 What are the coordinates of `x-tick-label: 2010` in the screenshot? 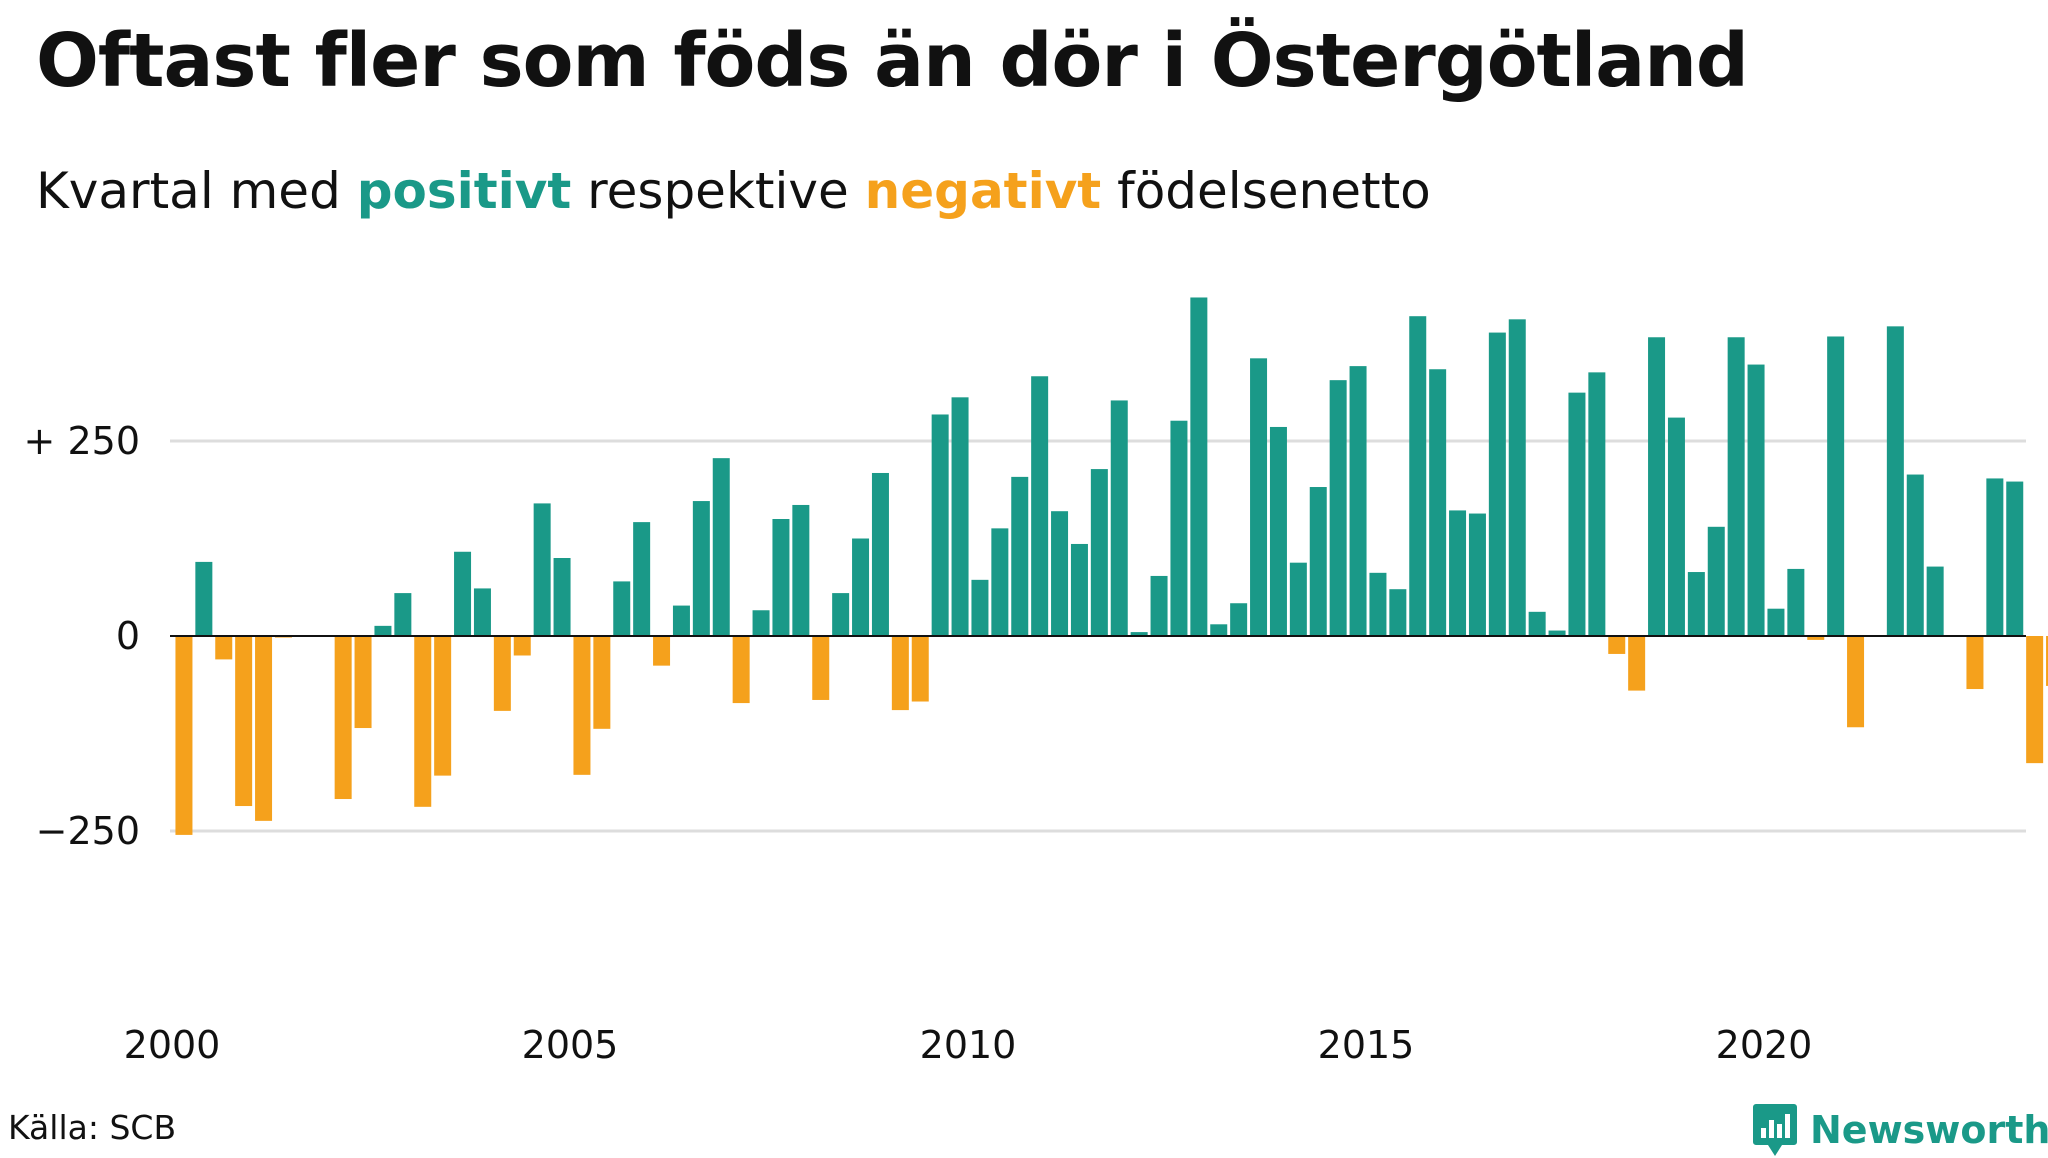 It's located at (968, 1045).